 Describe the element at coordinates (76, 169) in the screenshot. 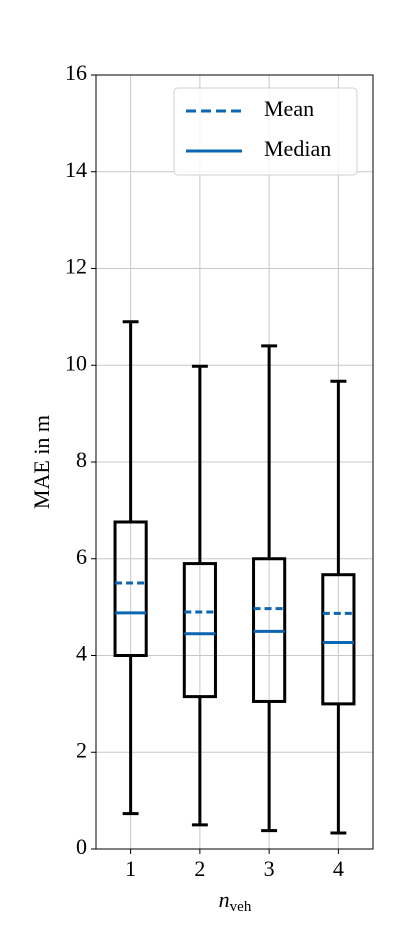

I see `y-tick-label: 14` at that location.